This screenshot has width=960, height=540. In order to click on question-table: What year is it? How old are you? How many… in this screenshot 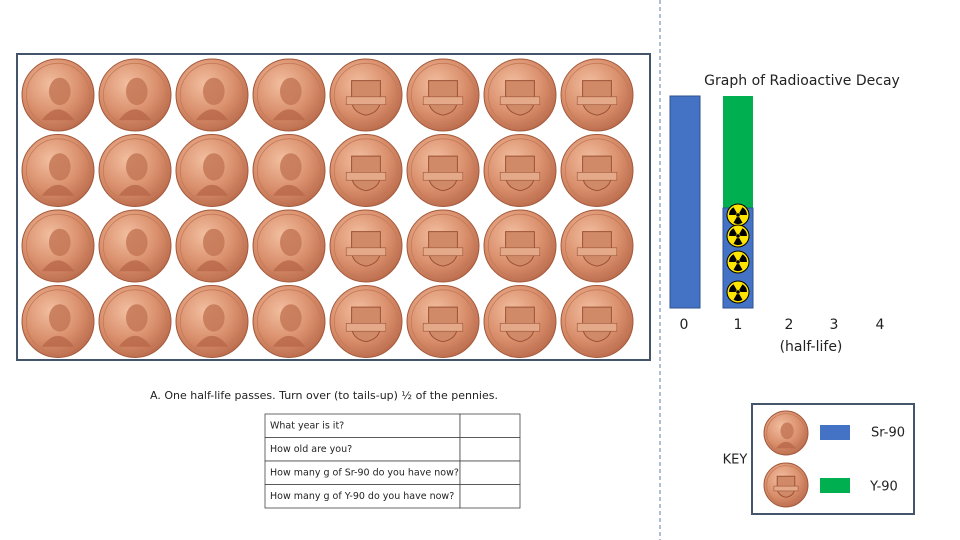, I will do `click(392, 461)`.